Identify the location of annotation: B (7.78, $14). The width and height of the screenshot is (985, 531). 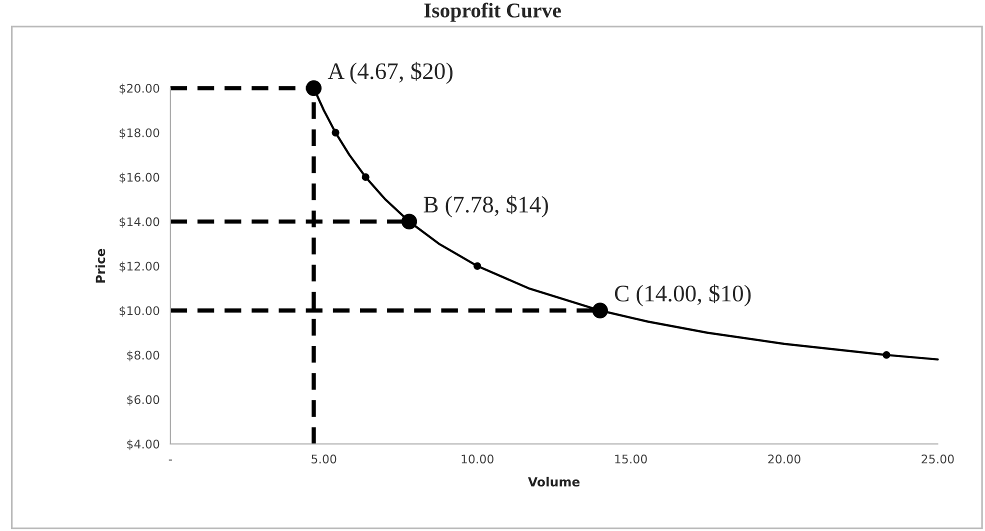
(486, 206).